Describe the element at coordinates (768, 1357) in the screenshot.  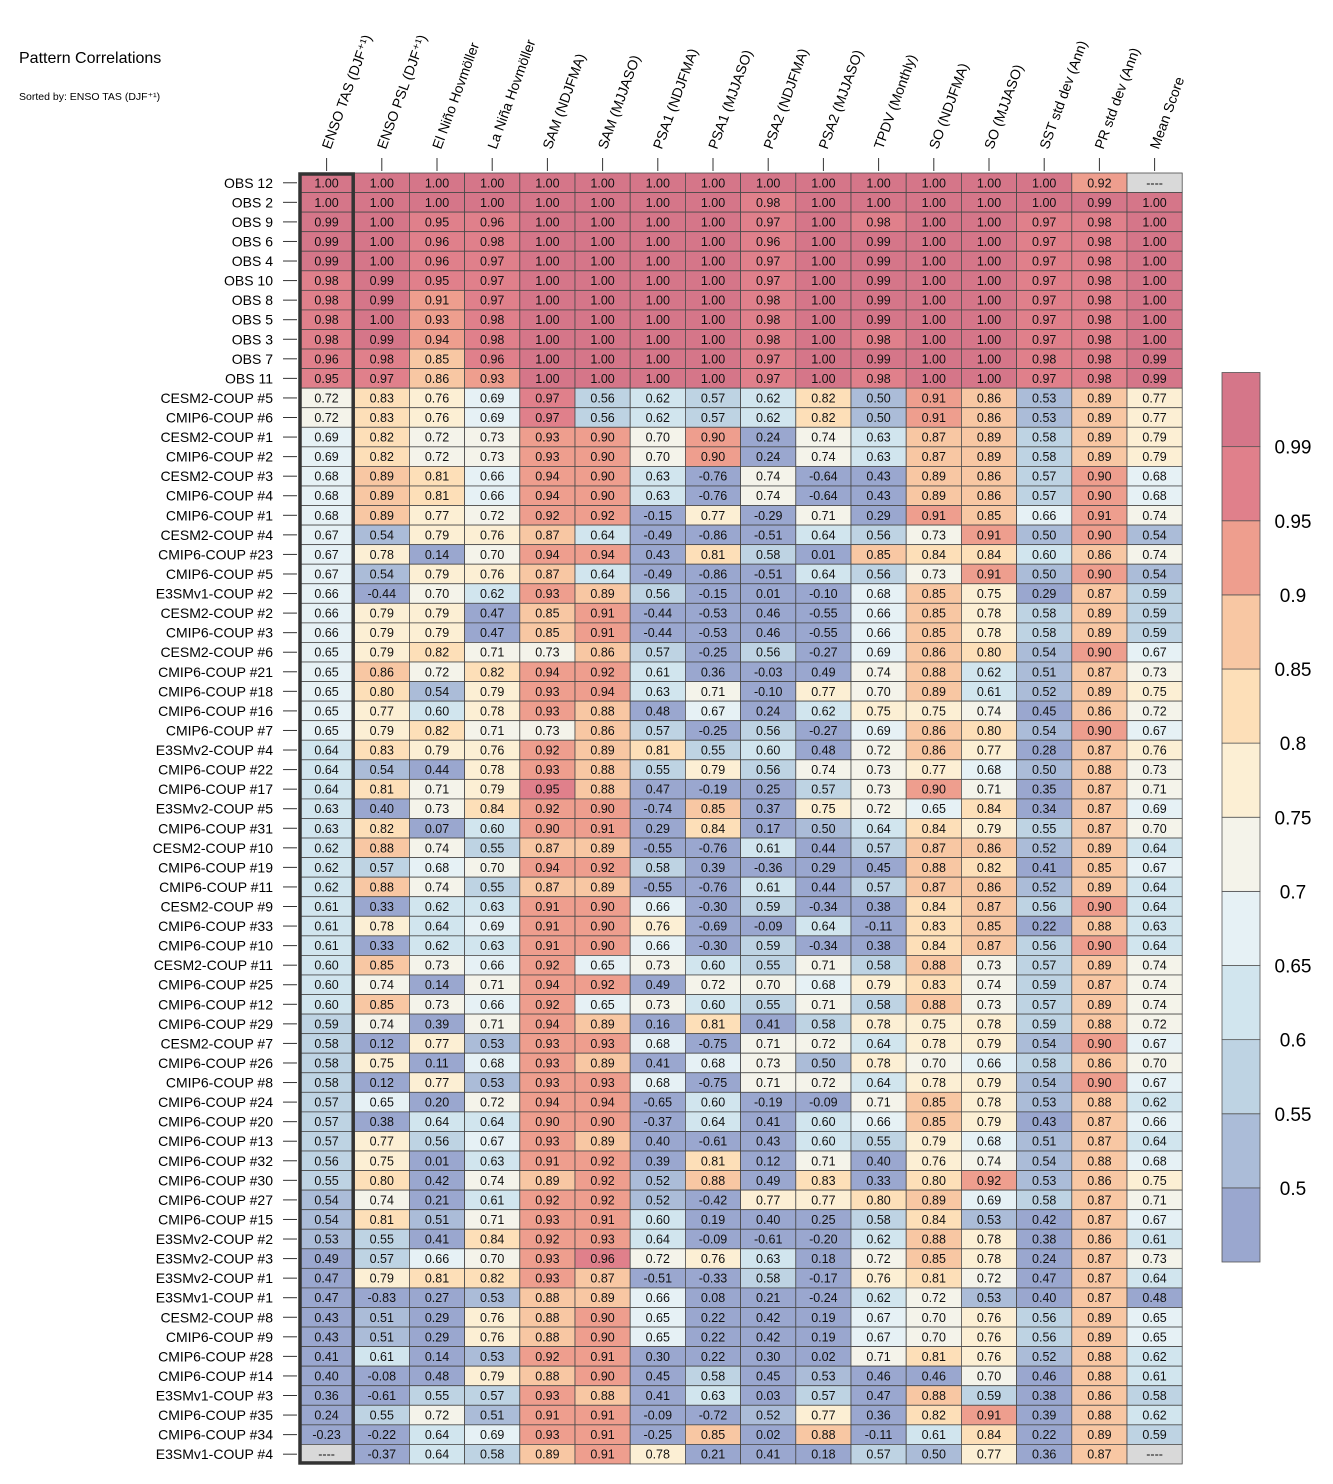
I see `cell-value-label: 0.30` at that location.